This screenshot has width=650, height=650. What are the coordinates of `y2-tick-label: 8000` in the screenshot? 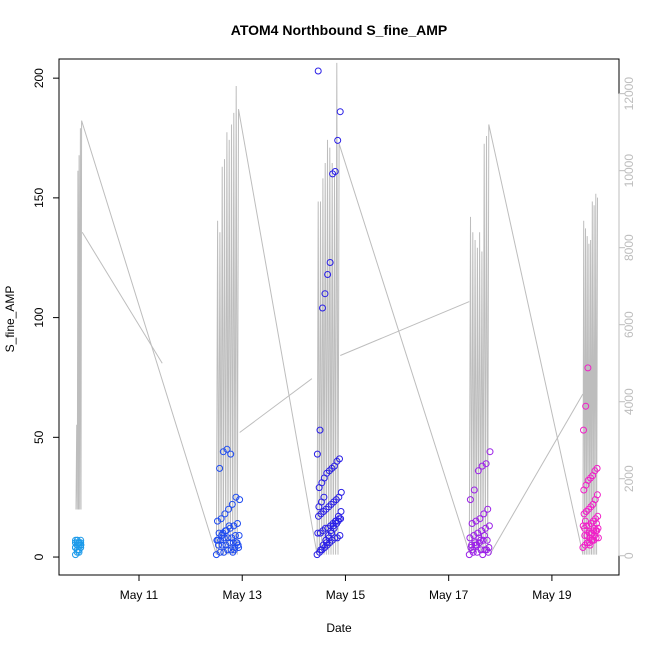 It's located at (629, 247).